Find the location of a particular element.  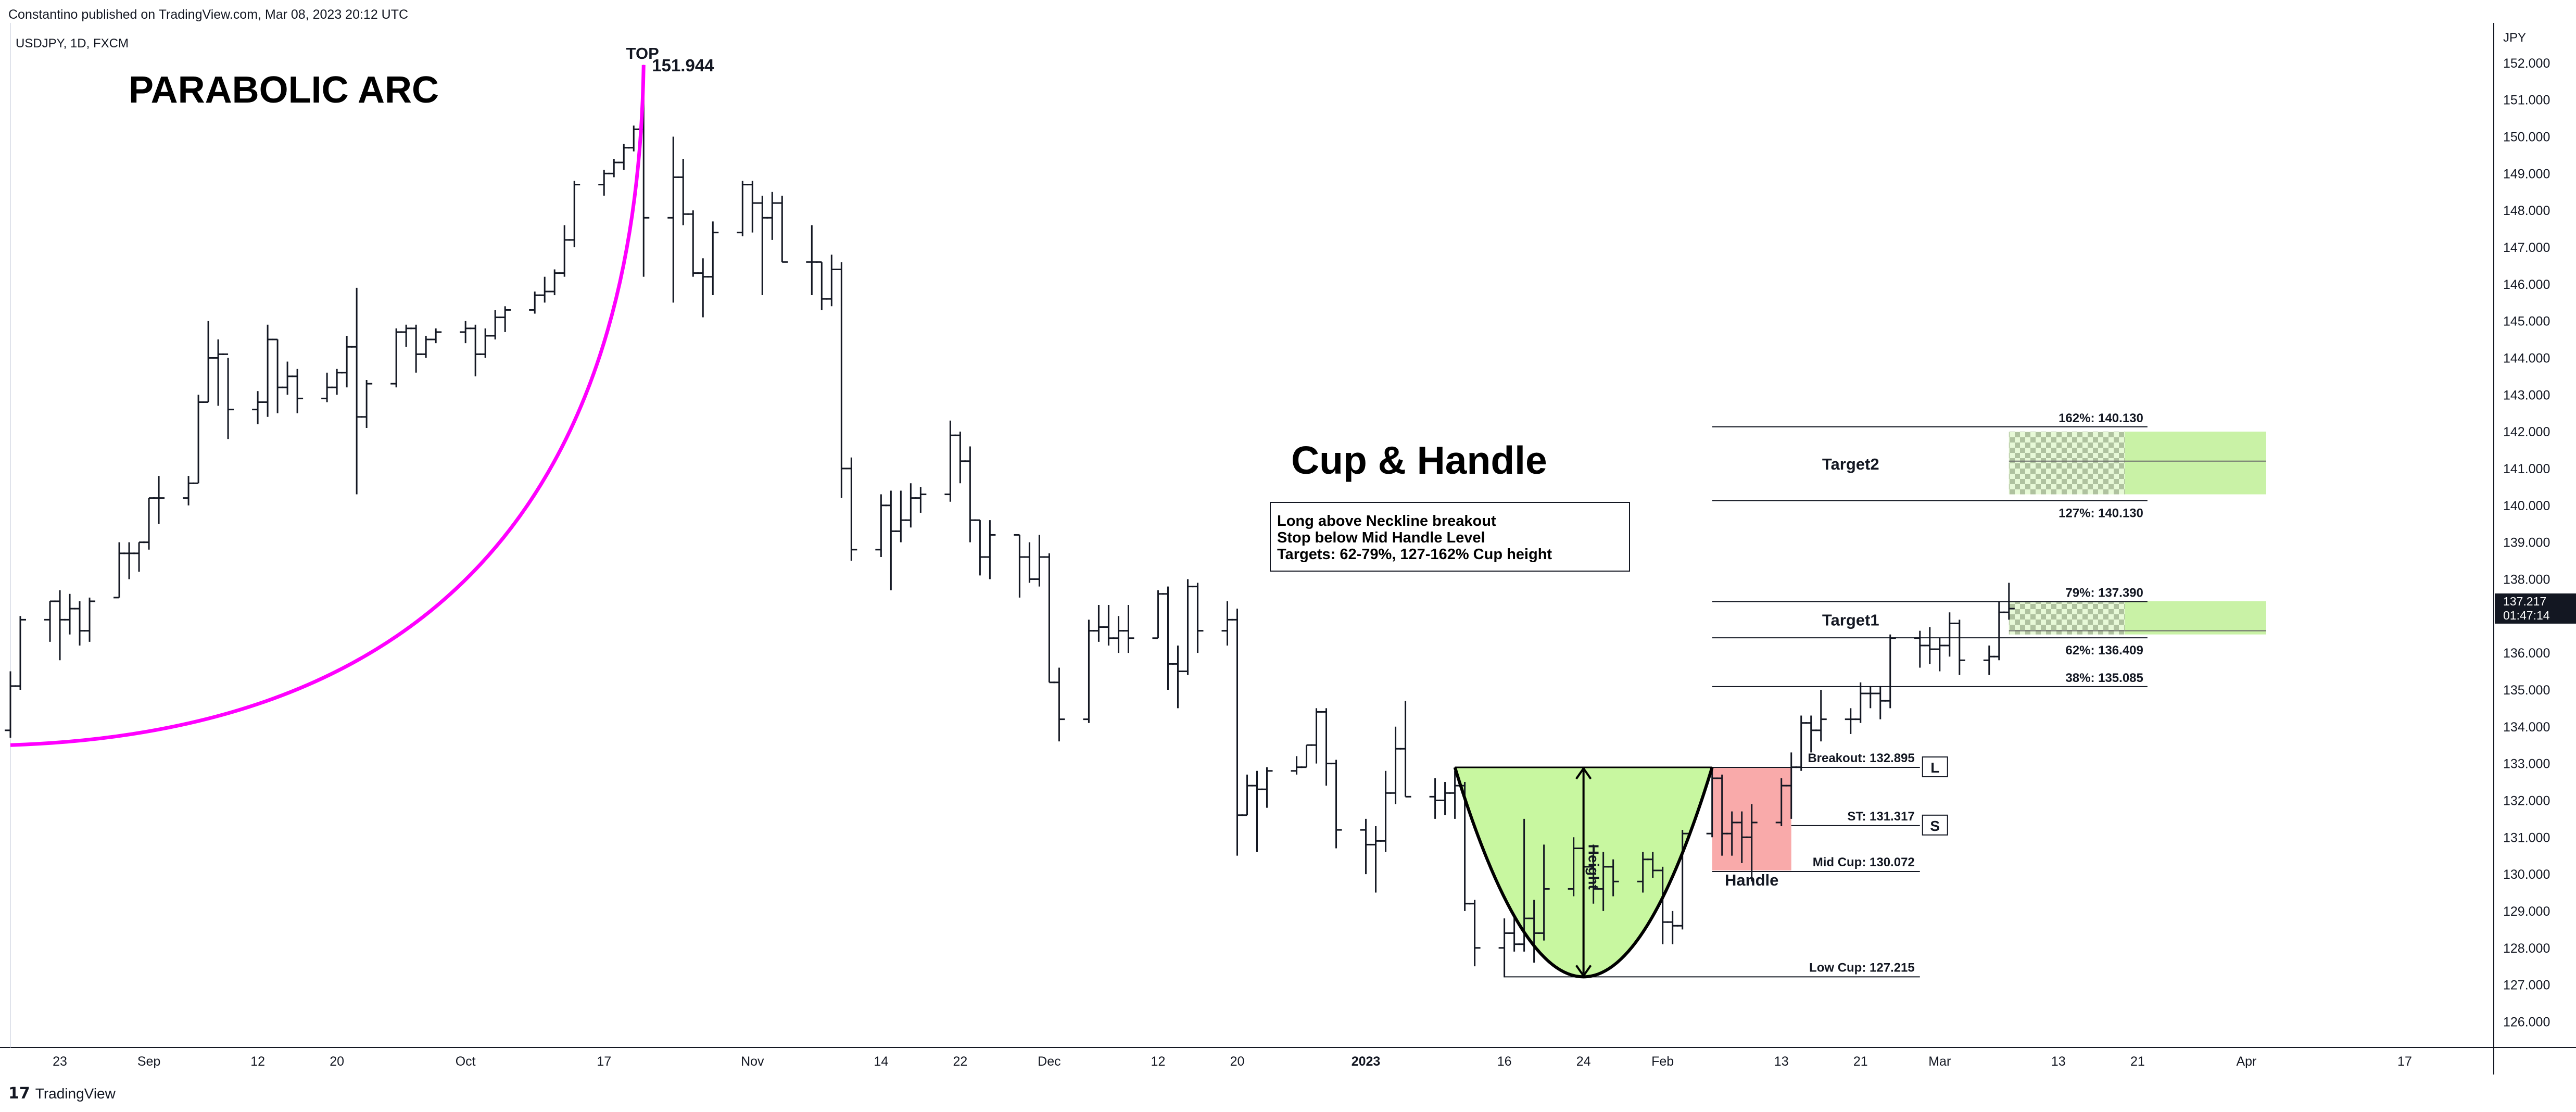

tradingview-brand: 17 TradingView is located at coordinates (62, 1094).